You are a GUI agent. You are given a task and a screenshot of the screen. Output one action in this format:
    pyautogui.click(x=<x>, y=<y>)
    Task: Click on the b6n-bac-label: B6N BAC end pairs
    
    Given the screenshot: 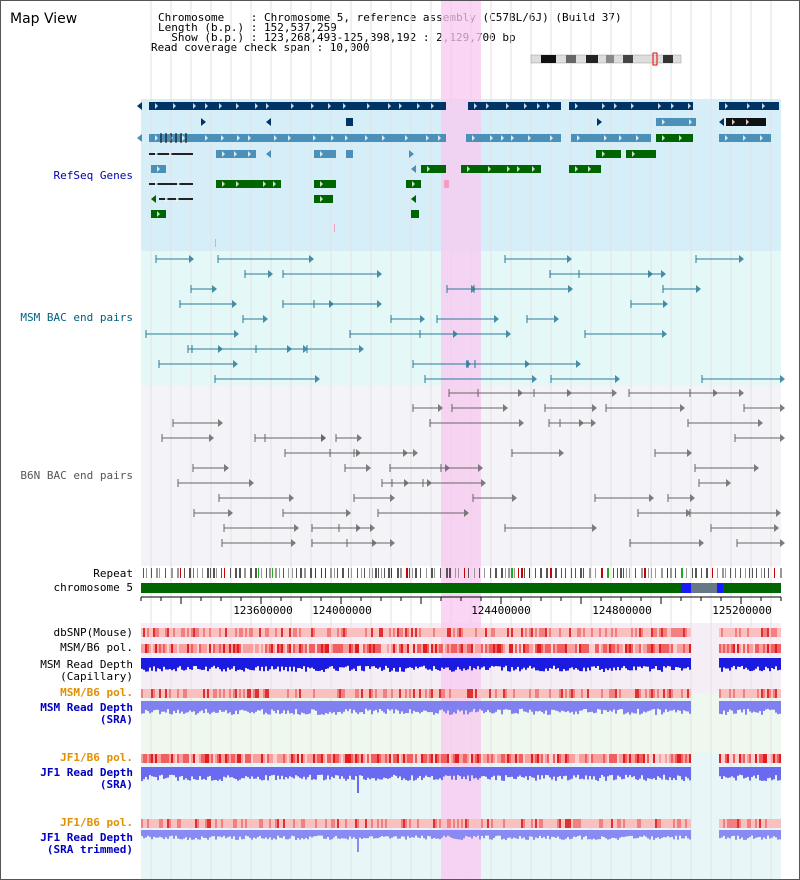 What is the action you would take?
    pyautogui.click(x=76, y=475)
    